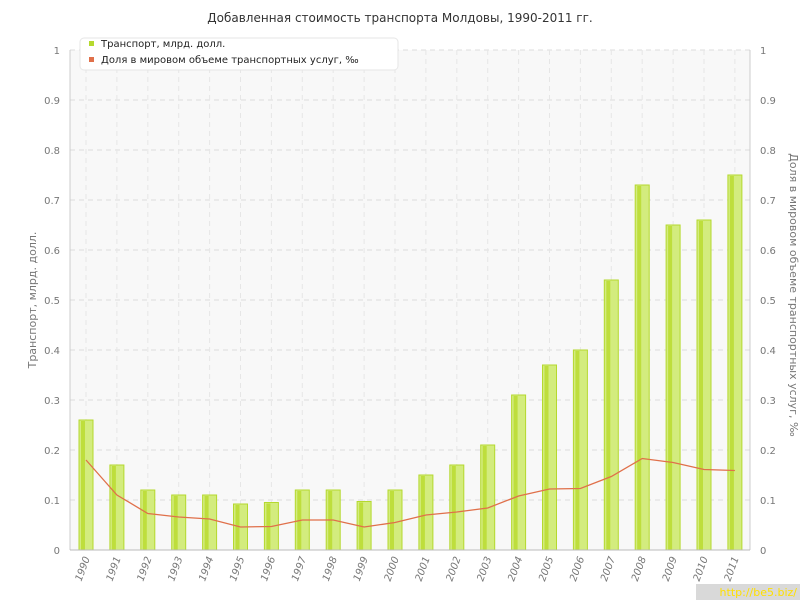 The height and width of the screenshot is (600, 800). What do you see at coordinates (162, 44) in the screenshot?
I see `legend-label-bar: Транспорт, млрд. долл.` at bounding box center [162, 44].